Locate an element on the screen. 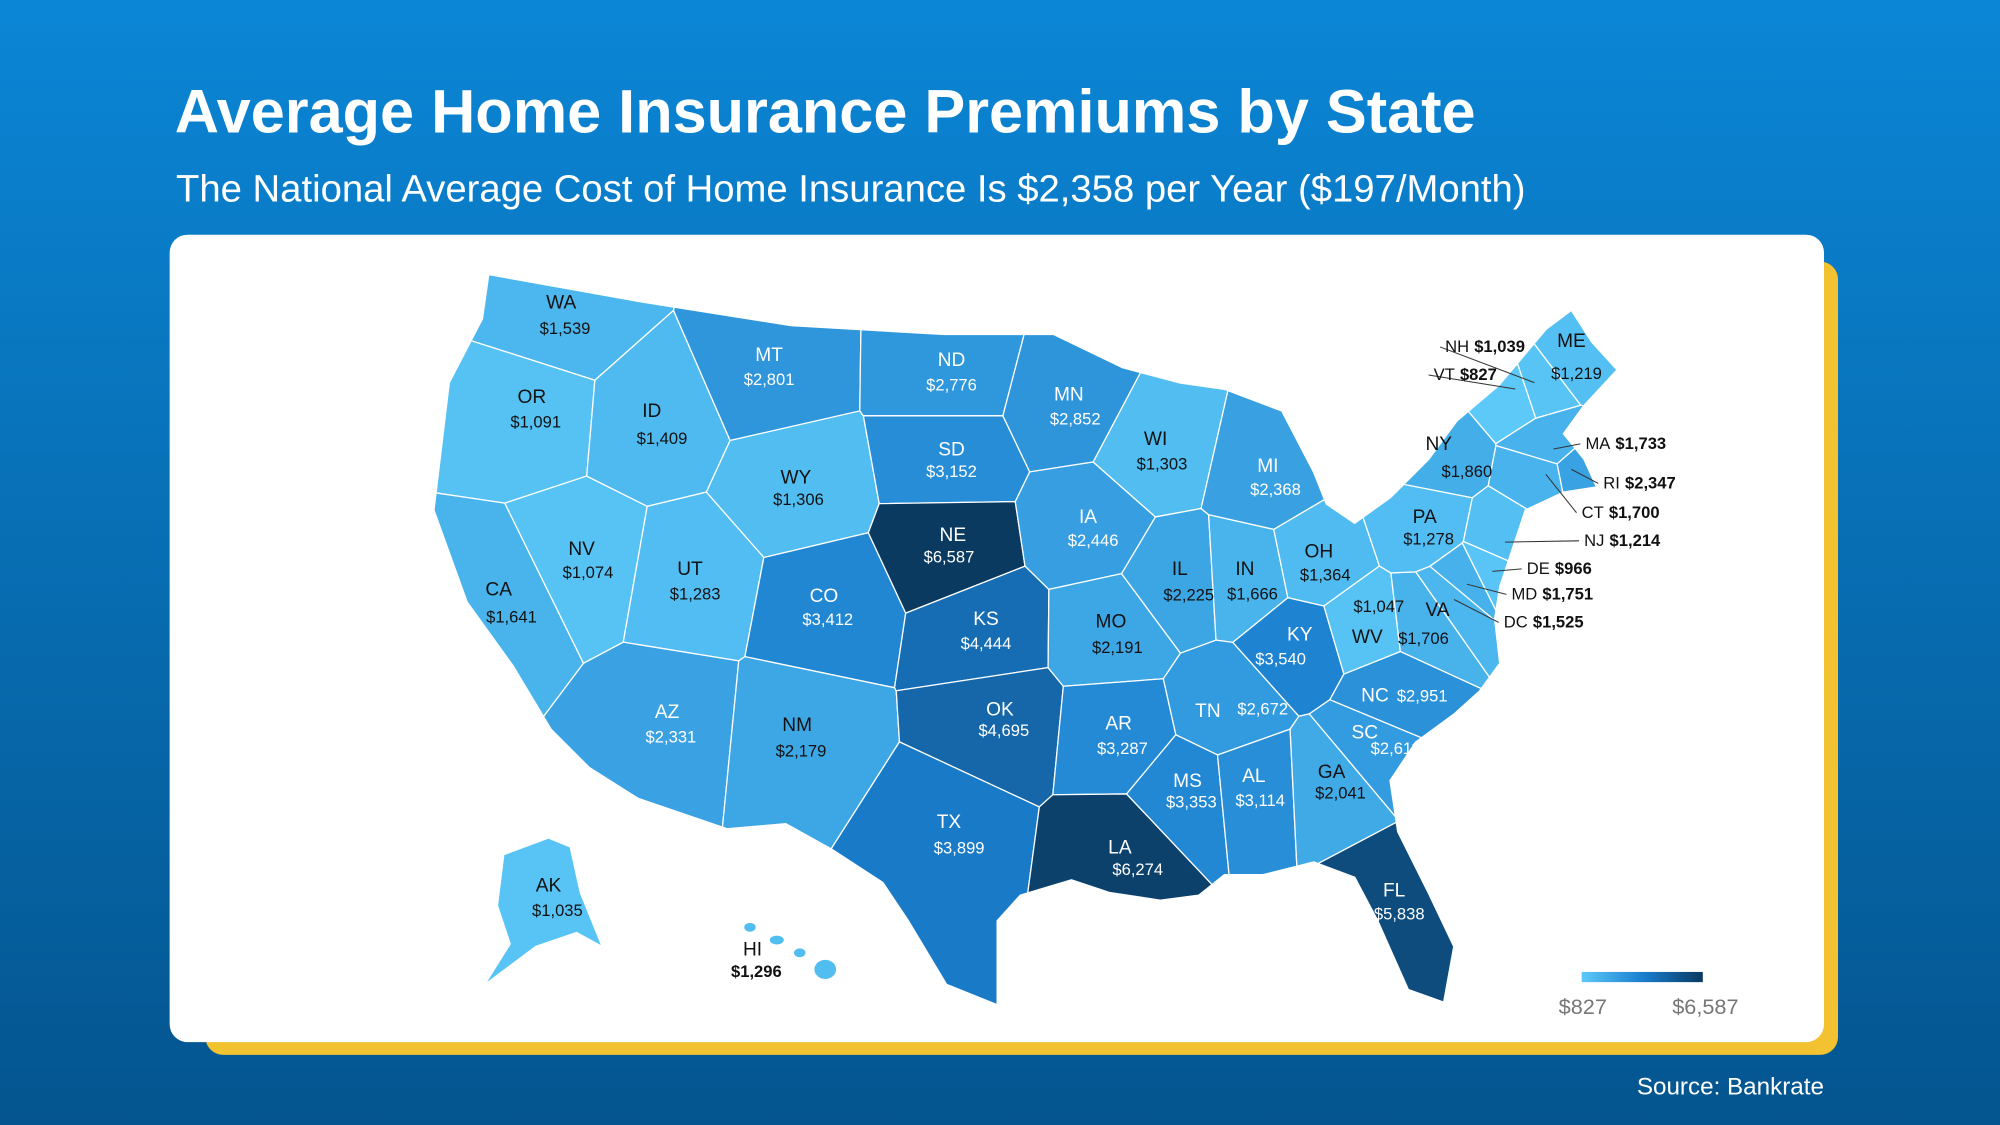 The width and height of the screenshot is (2000, 1125). state-value: $2,776 is located at coordinates (951, 384).